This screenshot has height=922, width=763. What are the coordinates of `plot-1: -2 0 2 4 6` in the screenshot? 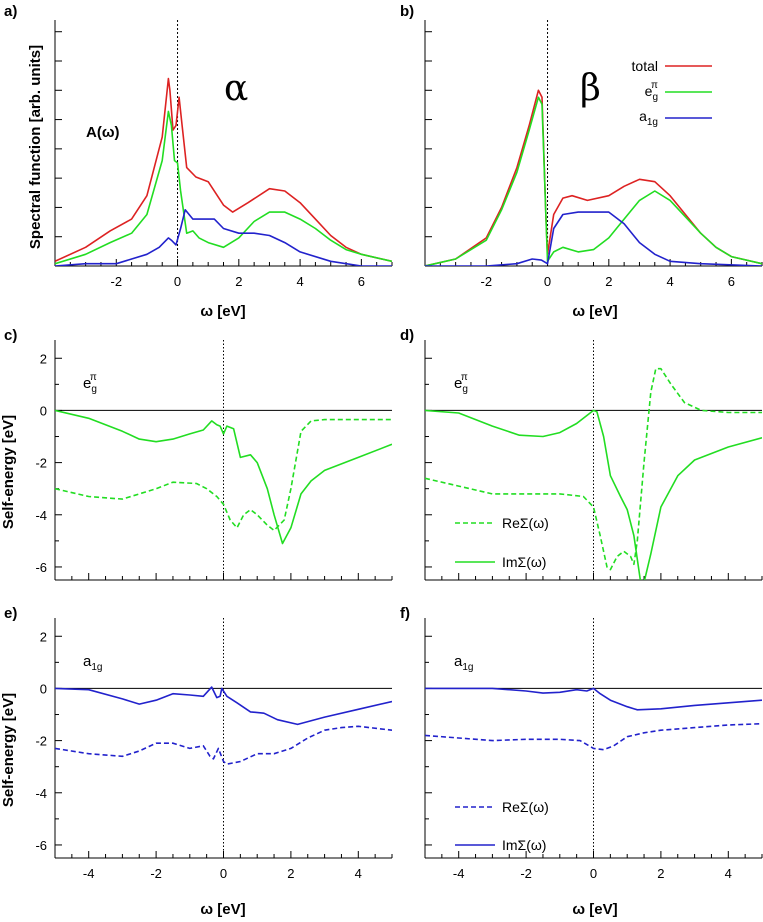 It's located at (593, 154).